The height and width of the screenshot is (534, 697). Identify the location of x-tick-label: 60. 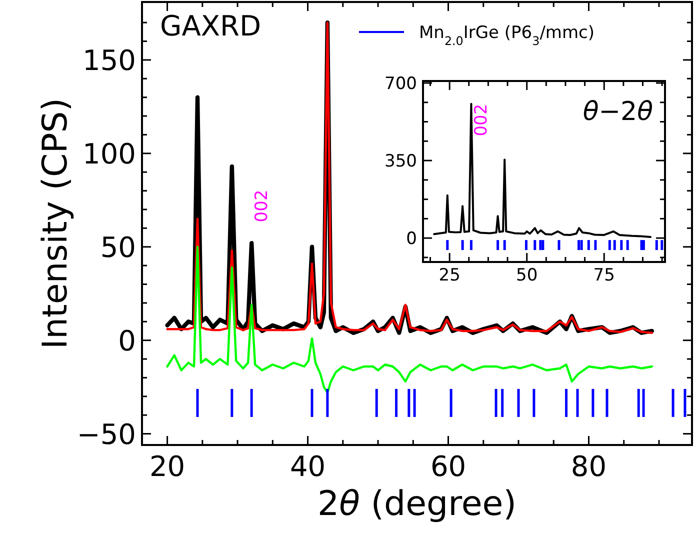
(448, 466).